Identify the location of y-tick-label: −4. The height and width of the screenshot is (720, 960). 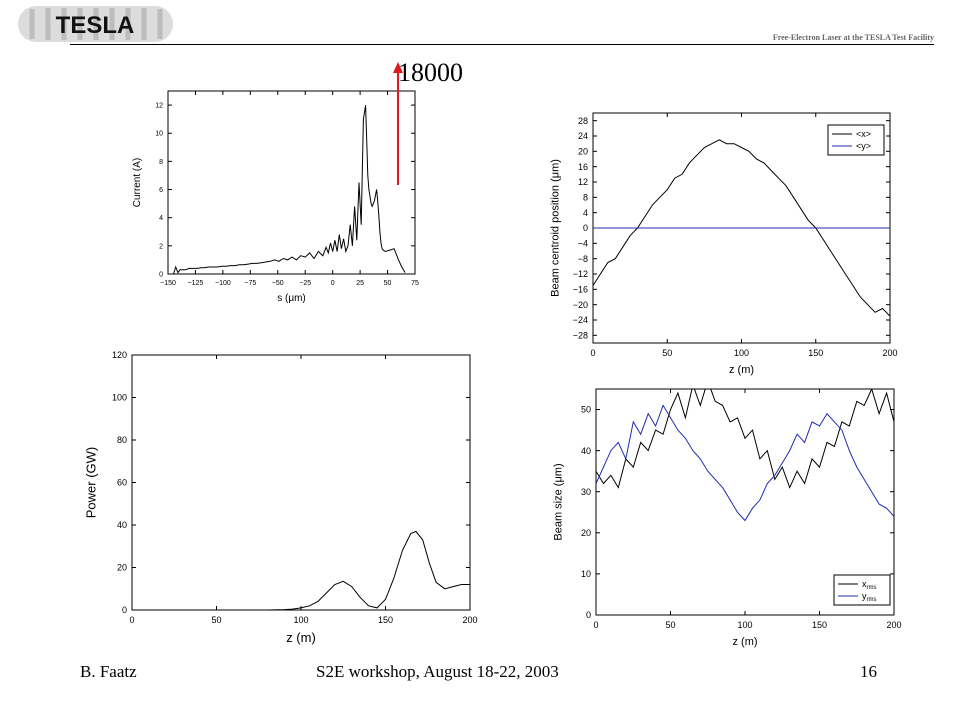
(583, 243).